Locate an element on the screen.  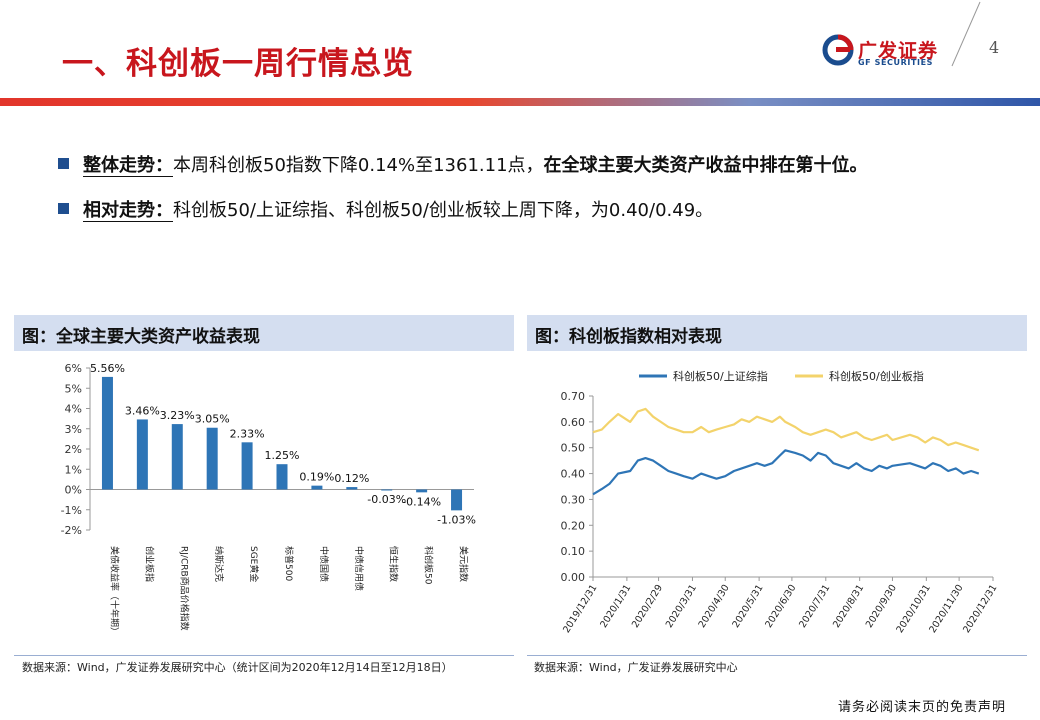
y-tick-label: 3% is located at coordinates (73, 429).